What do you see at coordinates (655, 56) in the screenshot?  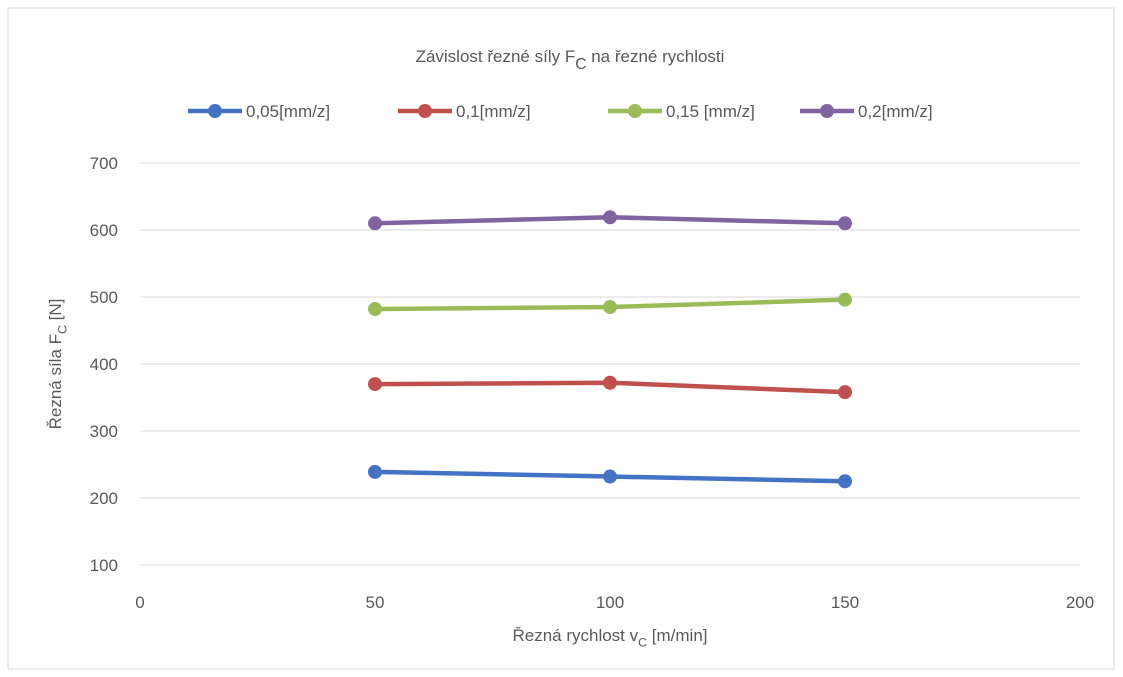 I see `chart-title-part: na řezné rychlosti` at bounding box center [655, 56].